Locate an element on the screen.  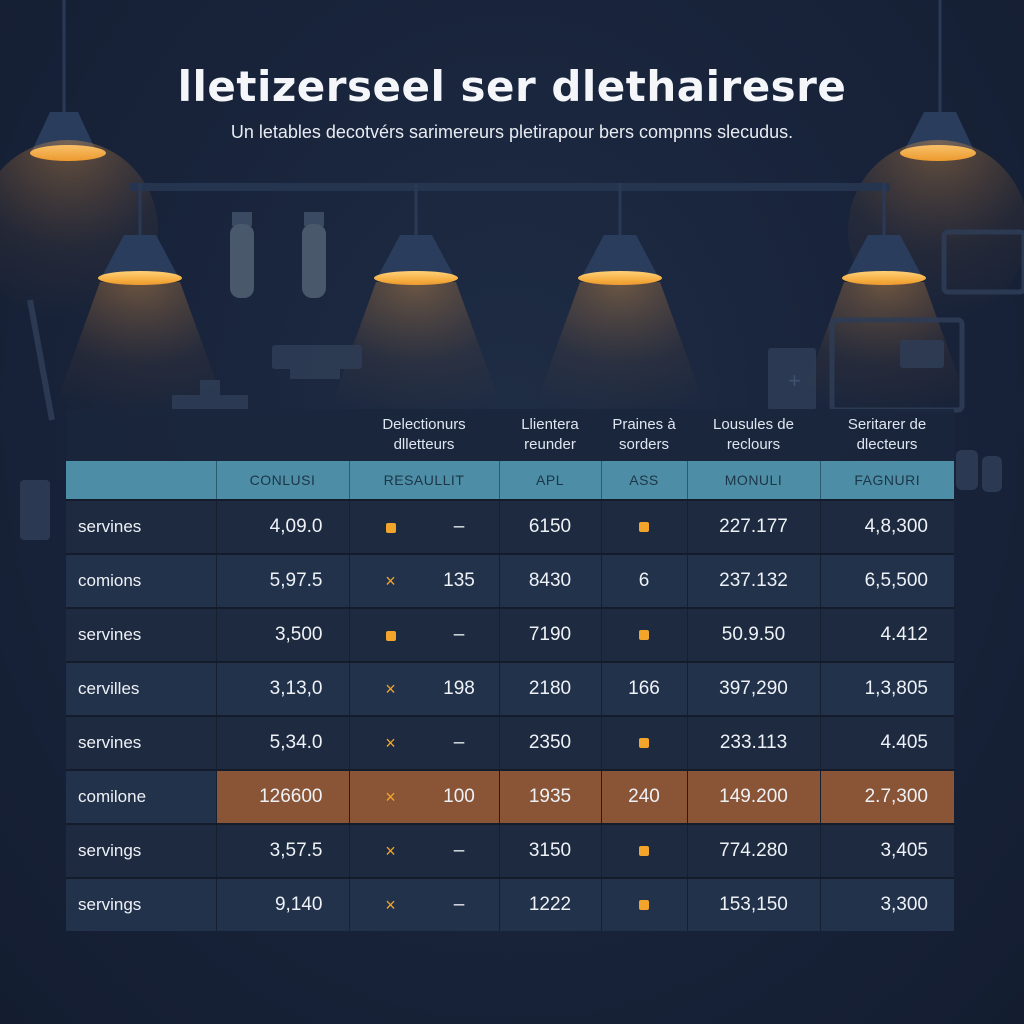
cell-value: 1,3,805 is located at coordinates (886, 688).